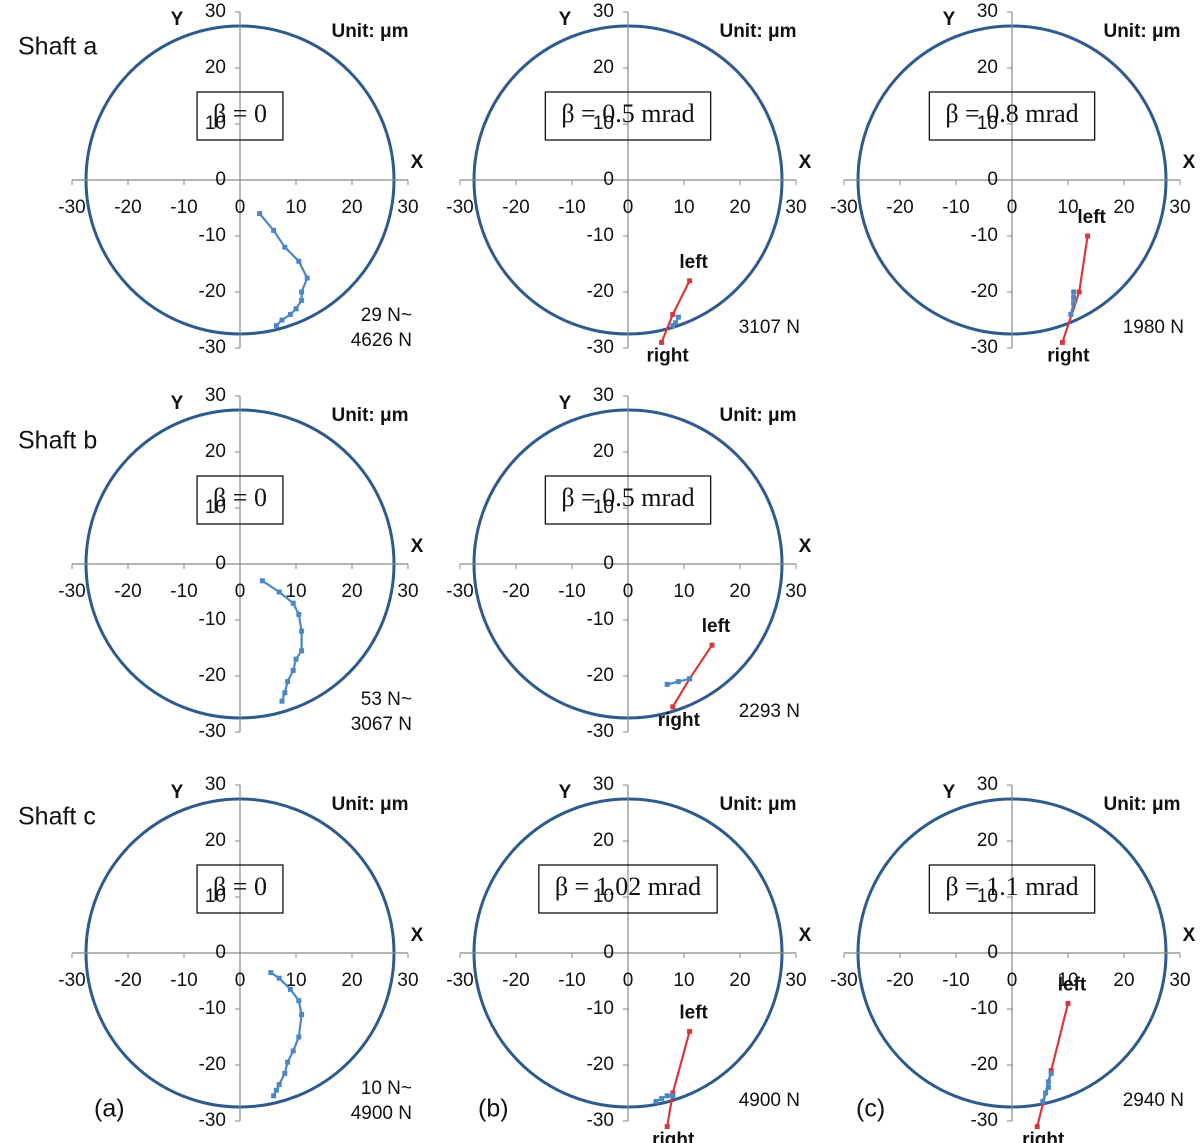 The height and width of the screenshot is (1143, 1200). What do you see at coordinates (769, 1100) in the screenshot?
I see `load-label: 4900 N` at bounding box center [769, 1100].